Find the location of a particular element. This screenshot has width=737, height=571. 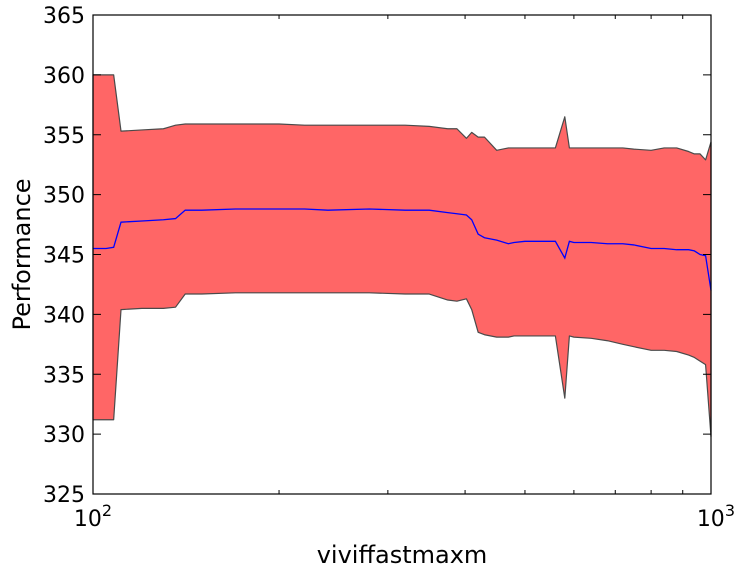

y-tick-label: 330 is located at coordinates (64, 435).